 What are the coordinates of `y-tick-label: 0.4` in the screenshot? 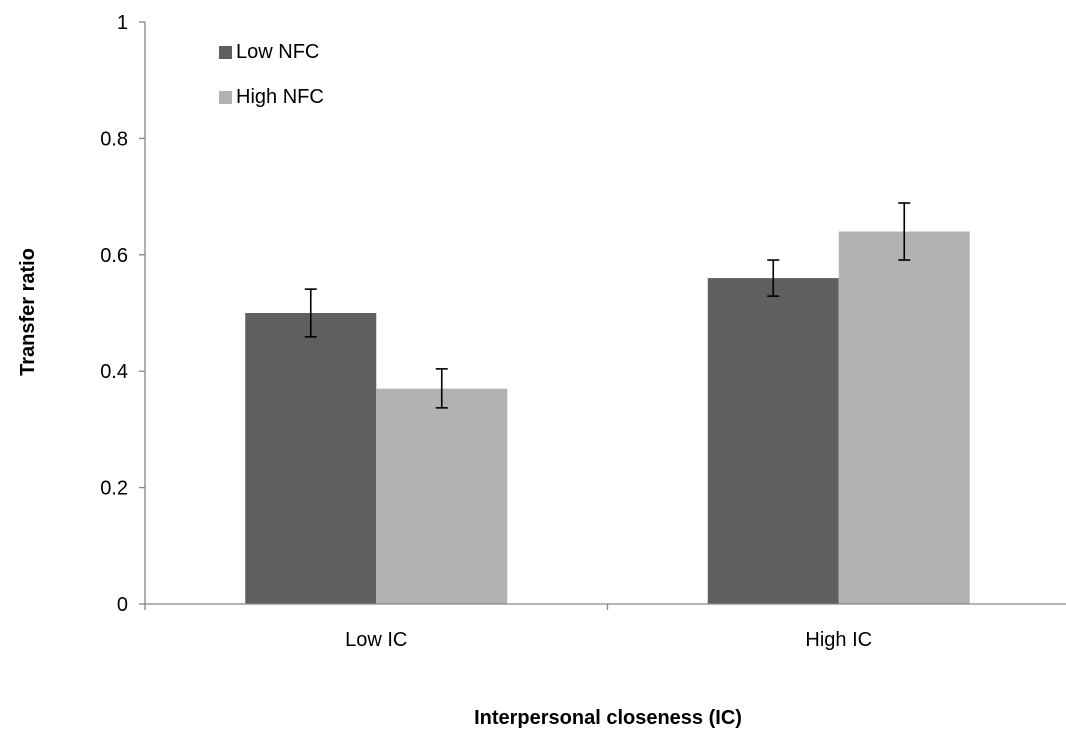 It's located at (114, 372).